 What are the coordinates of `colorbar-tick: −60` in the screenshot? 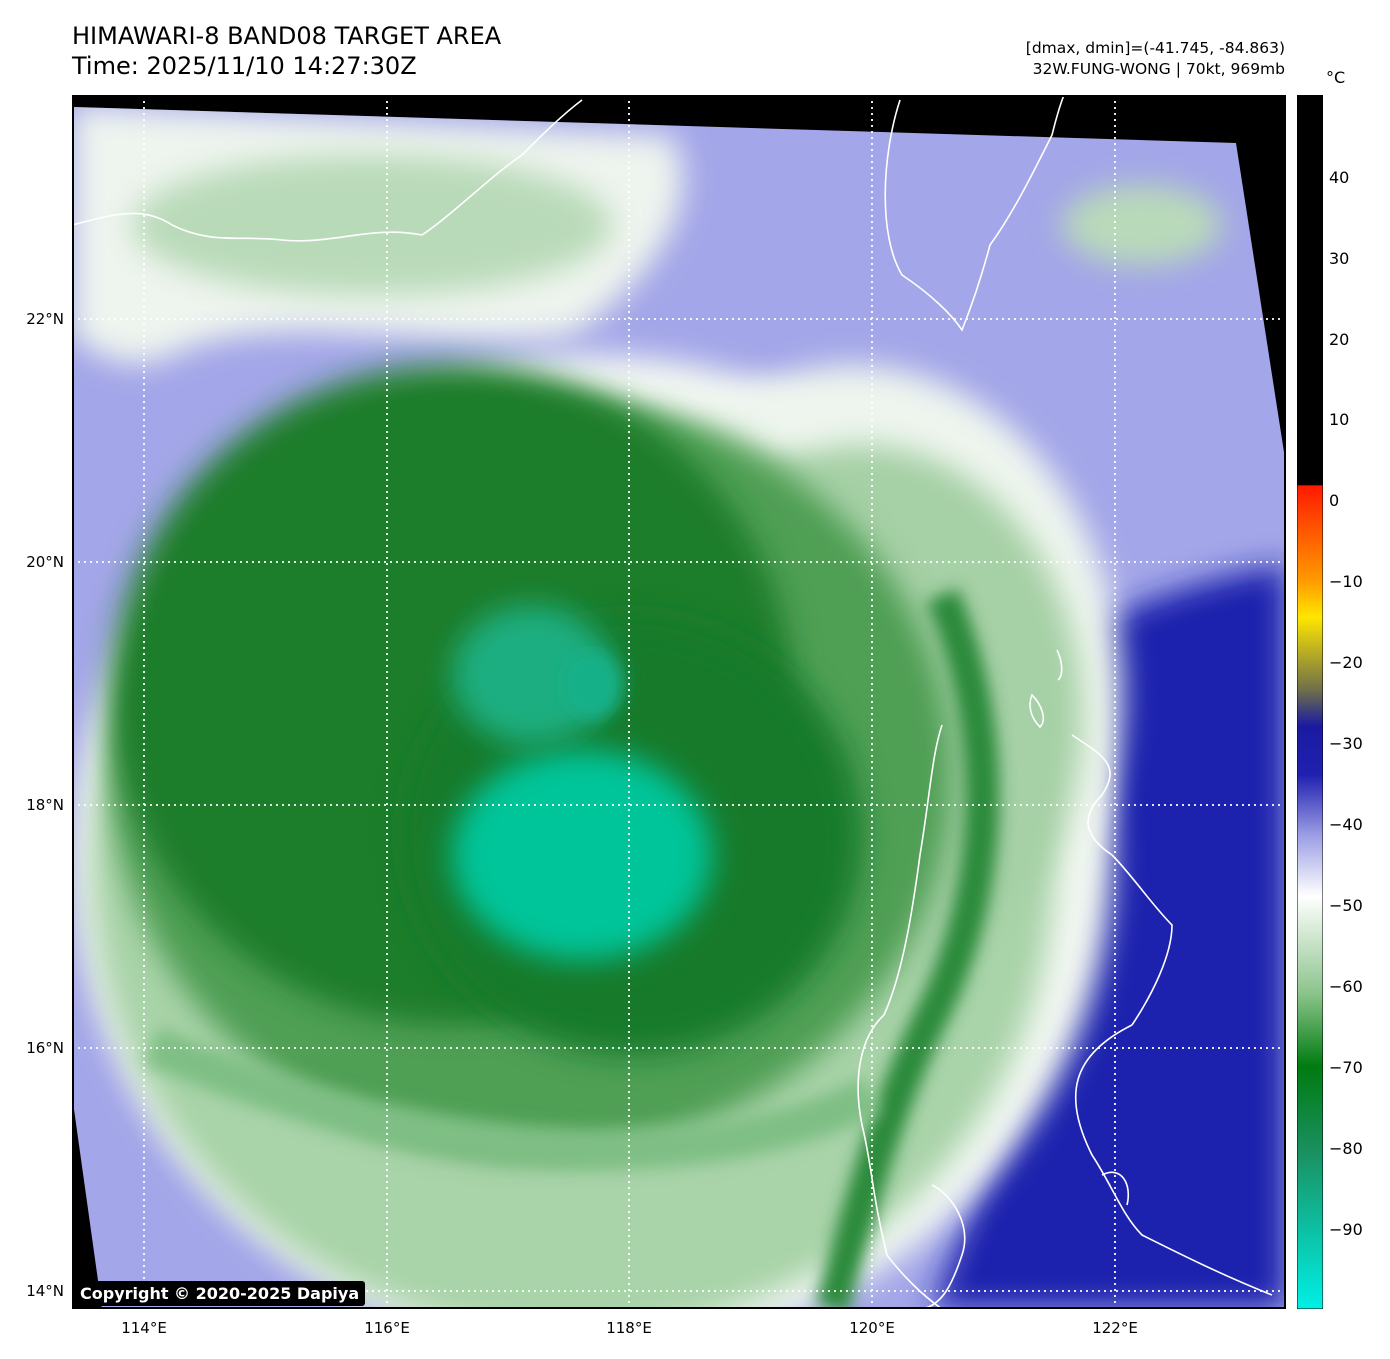 It's located at (1346, 986).